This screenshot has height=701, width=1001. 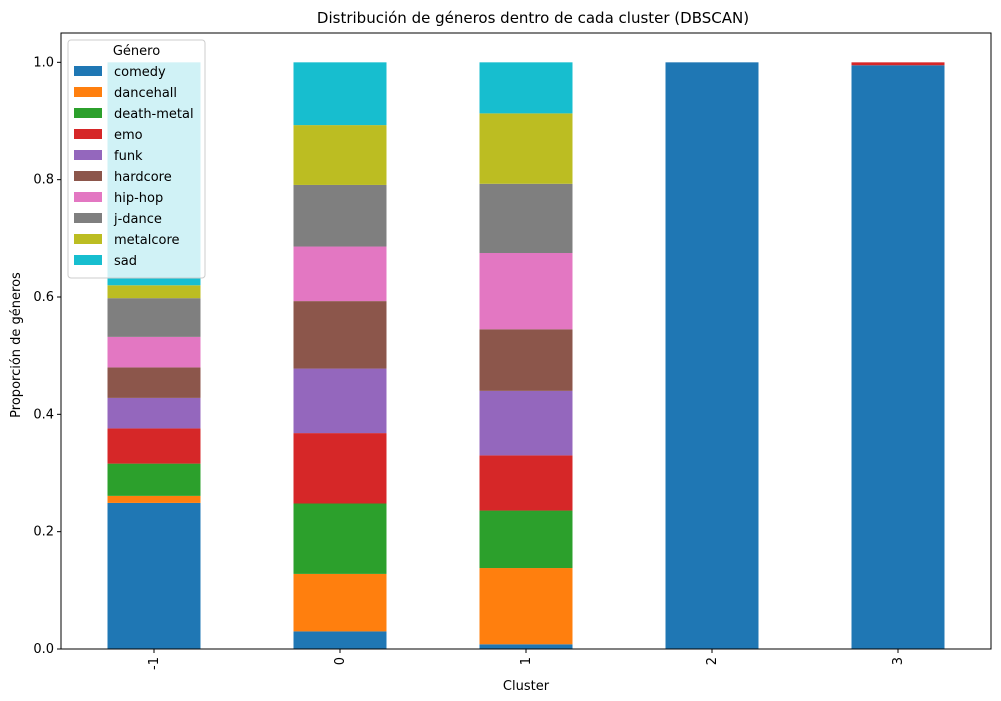 What do you see at coordinates (88, 239) in the screenshot?
I see `legend-swatch-metalcore` at bounding box center [88, 239].